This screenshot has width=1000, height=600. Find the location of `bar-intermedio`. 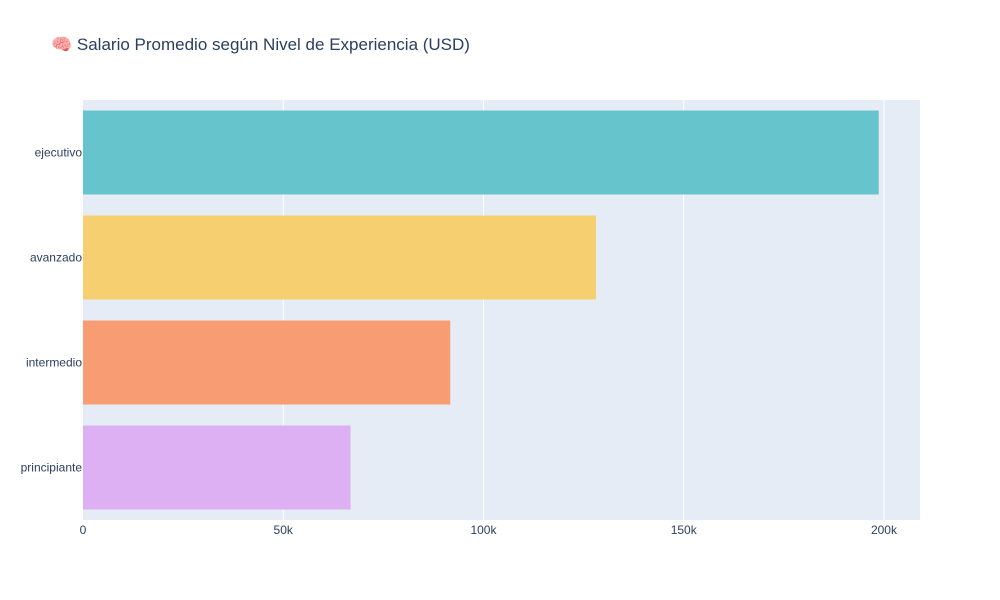

bar-intermedio is located at coordinates (267, 362).